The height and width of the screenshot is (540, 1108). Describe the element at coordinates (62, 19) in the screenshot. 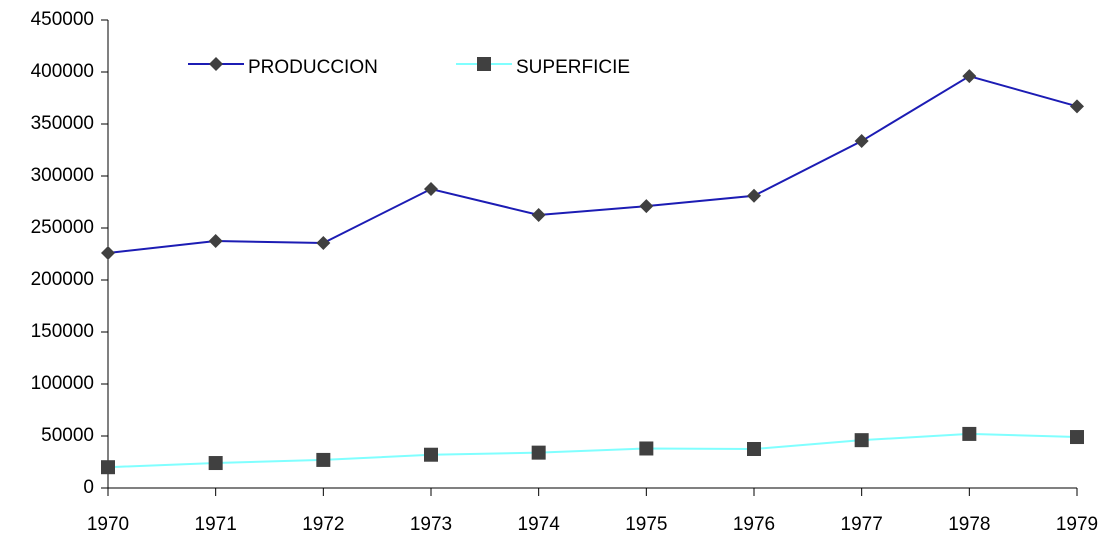

I see `y-tick-label: 450000` at that location.